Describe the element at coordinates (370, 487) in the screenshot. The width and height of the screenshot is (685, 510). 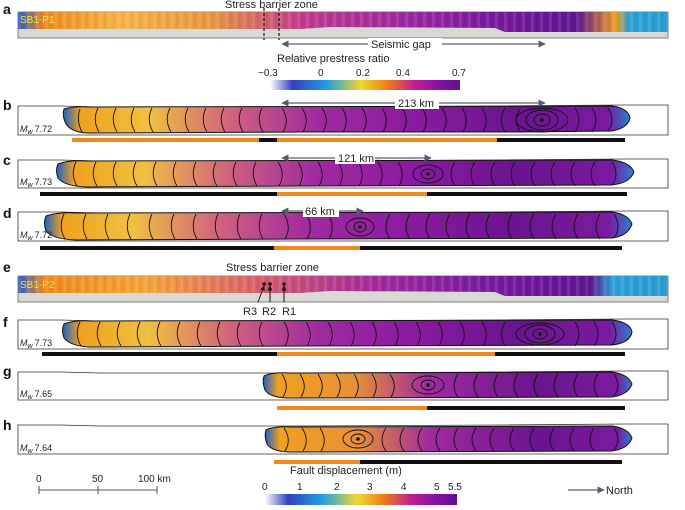
I see `colorbar-tick: 3` at that location.